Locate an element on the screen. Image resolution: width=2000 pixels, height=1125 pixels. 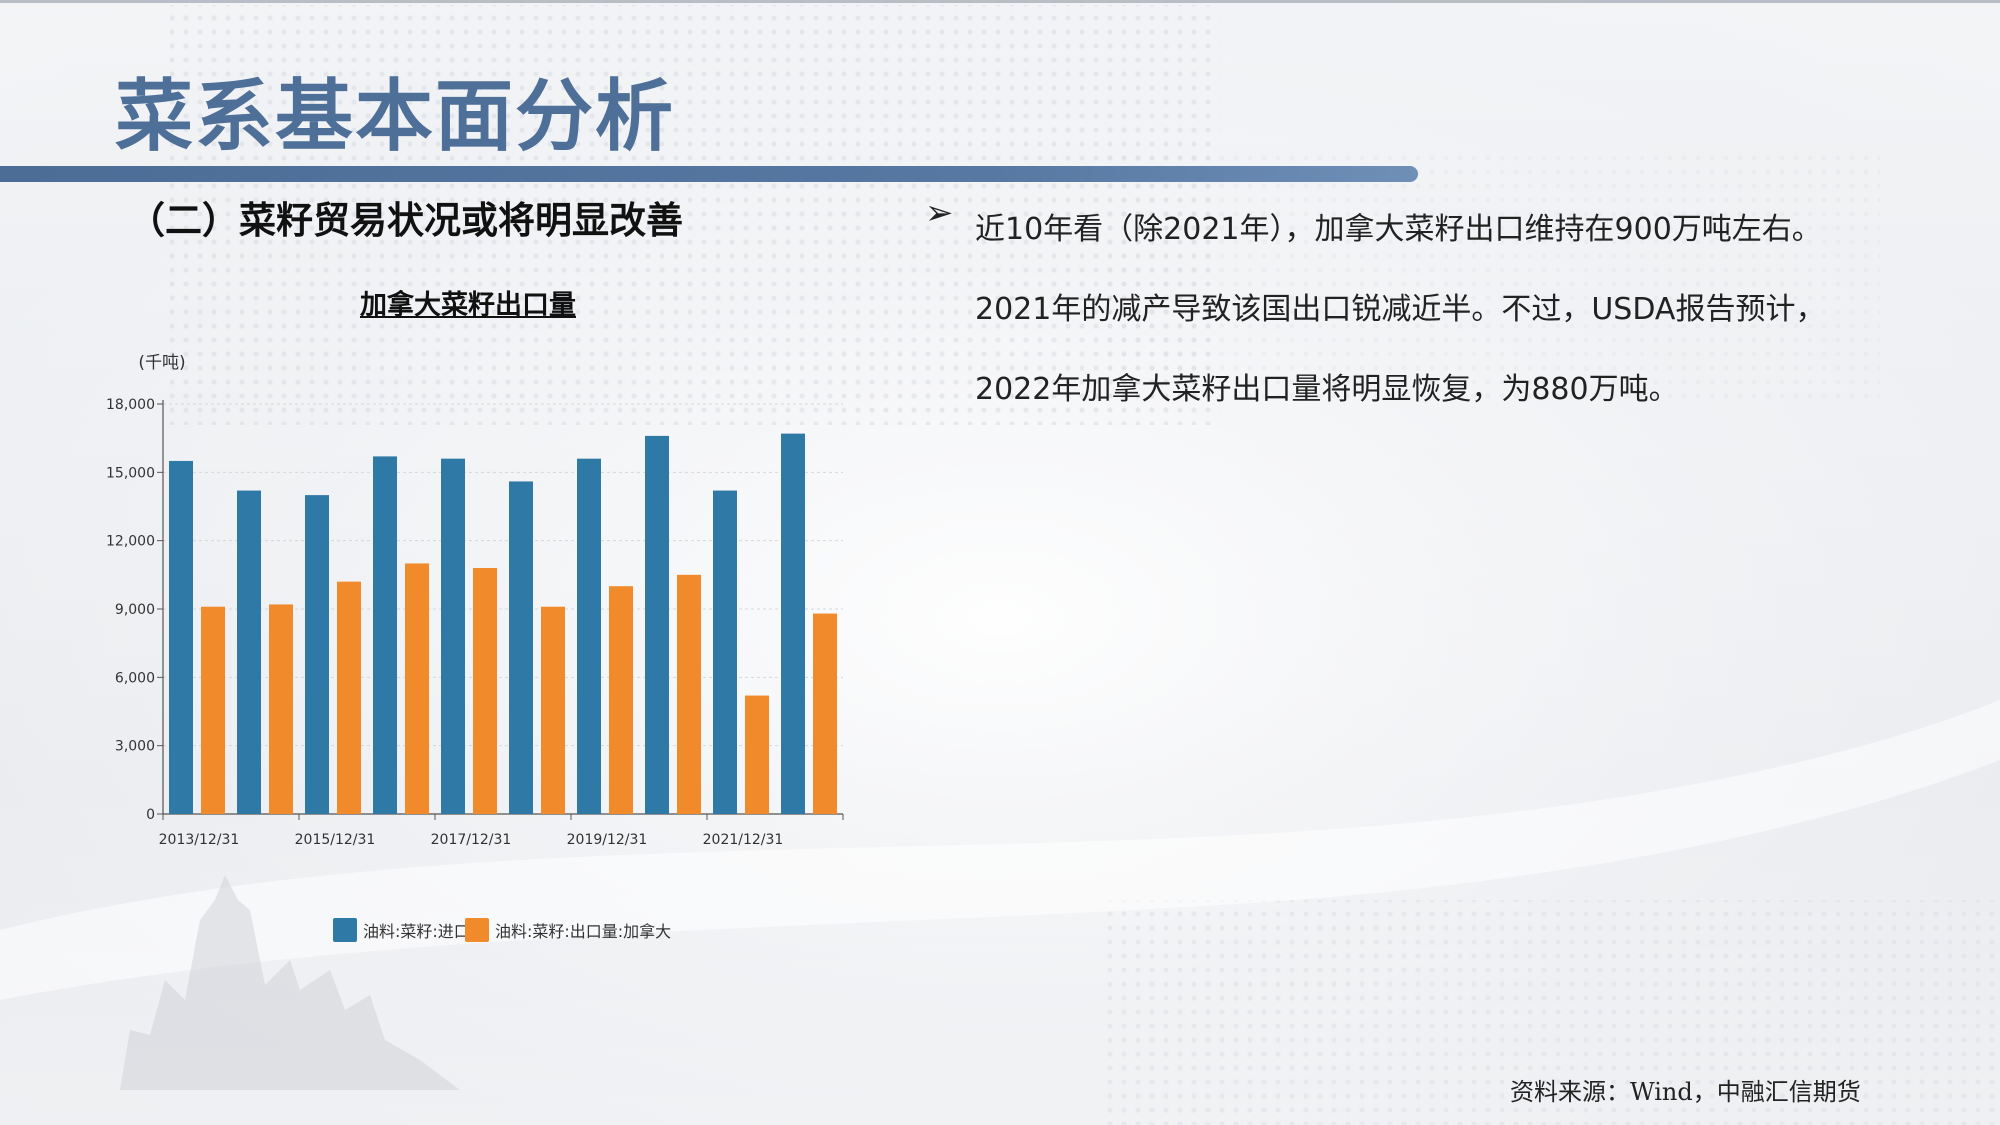
top-border-line is located at coordinates (1000, 1).